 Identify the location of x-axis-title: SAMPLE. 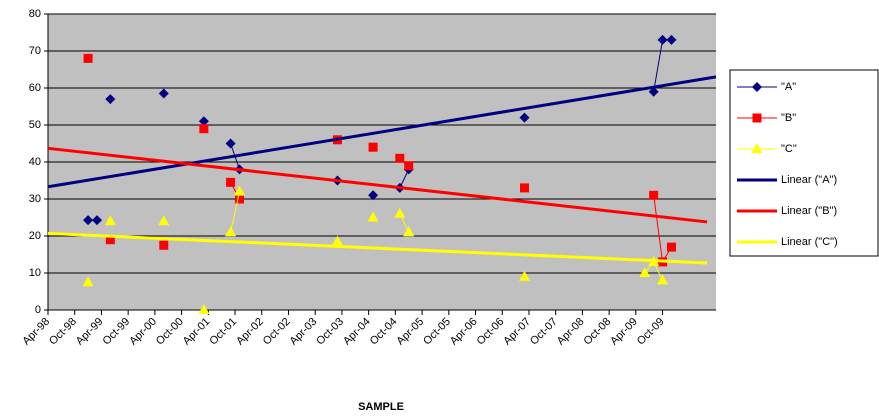
(381, 407).